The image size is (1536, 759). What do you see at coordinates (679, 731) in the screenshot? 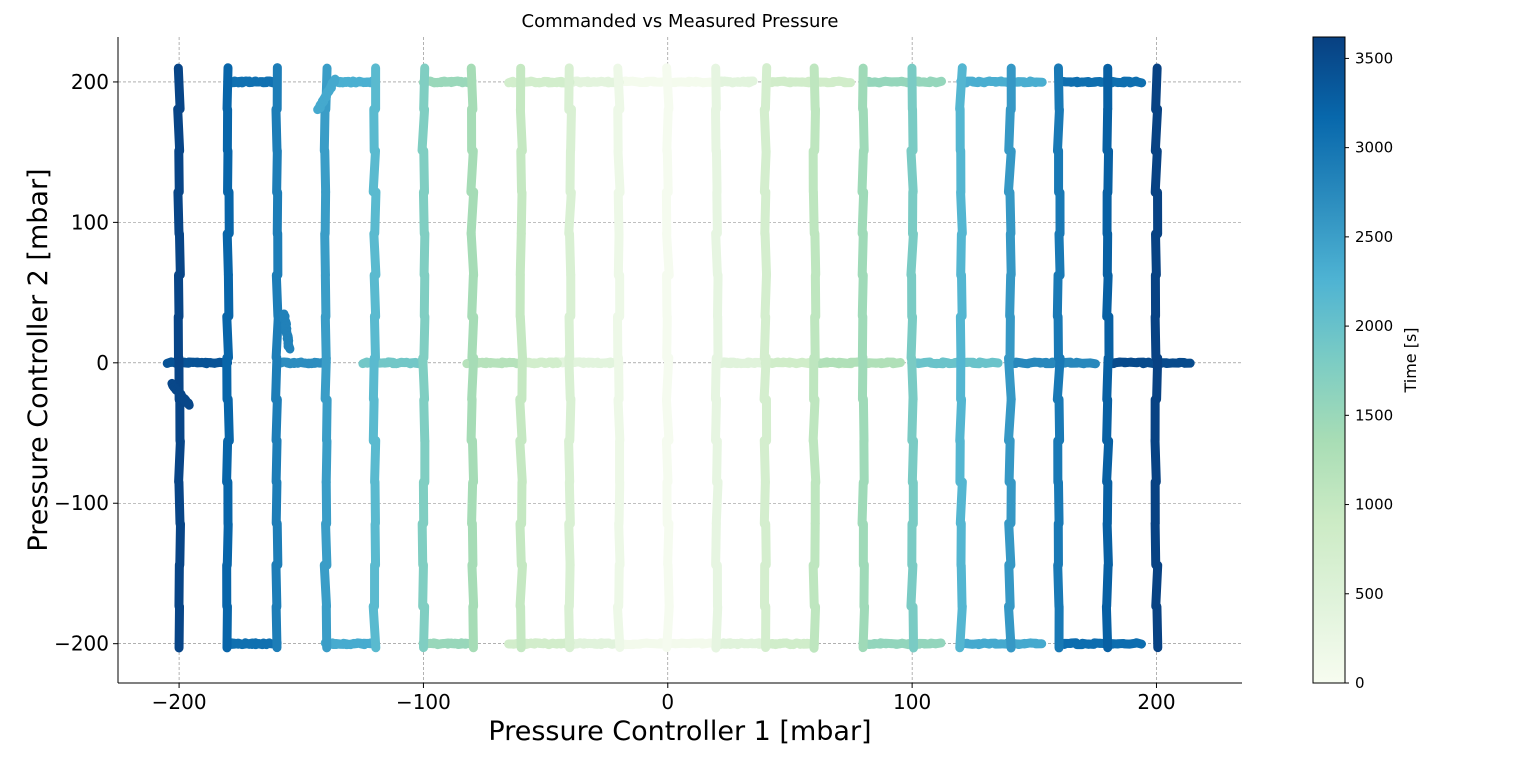
I see `x-axis-label: Pressure Controller 1 [mbar]` at bounding box center [679, 731].